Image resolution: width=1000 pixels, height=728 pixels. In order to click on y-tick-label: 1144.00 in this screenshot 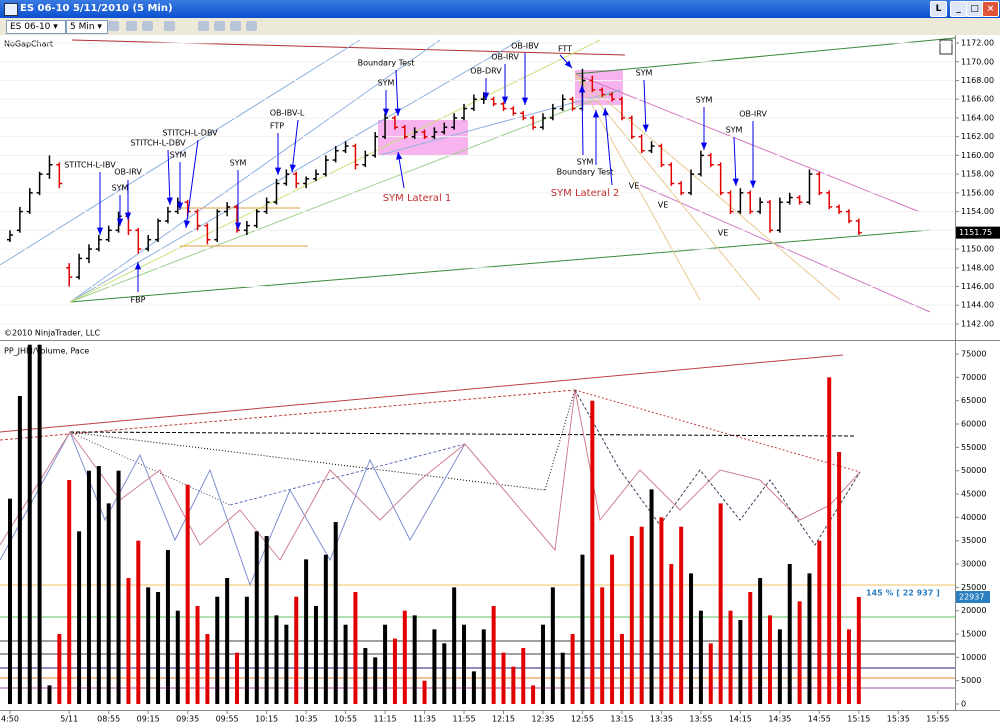, I will do `click(977, 305)`.